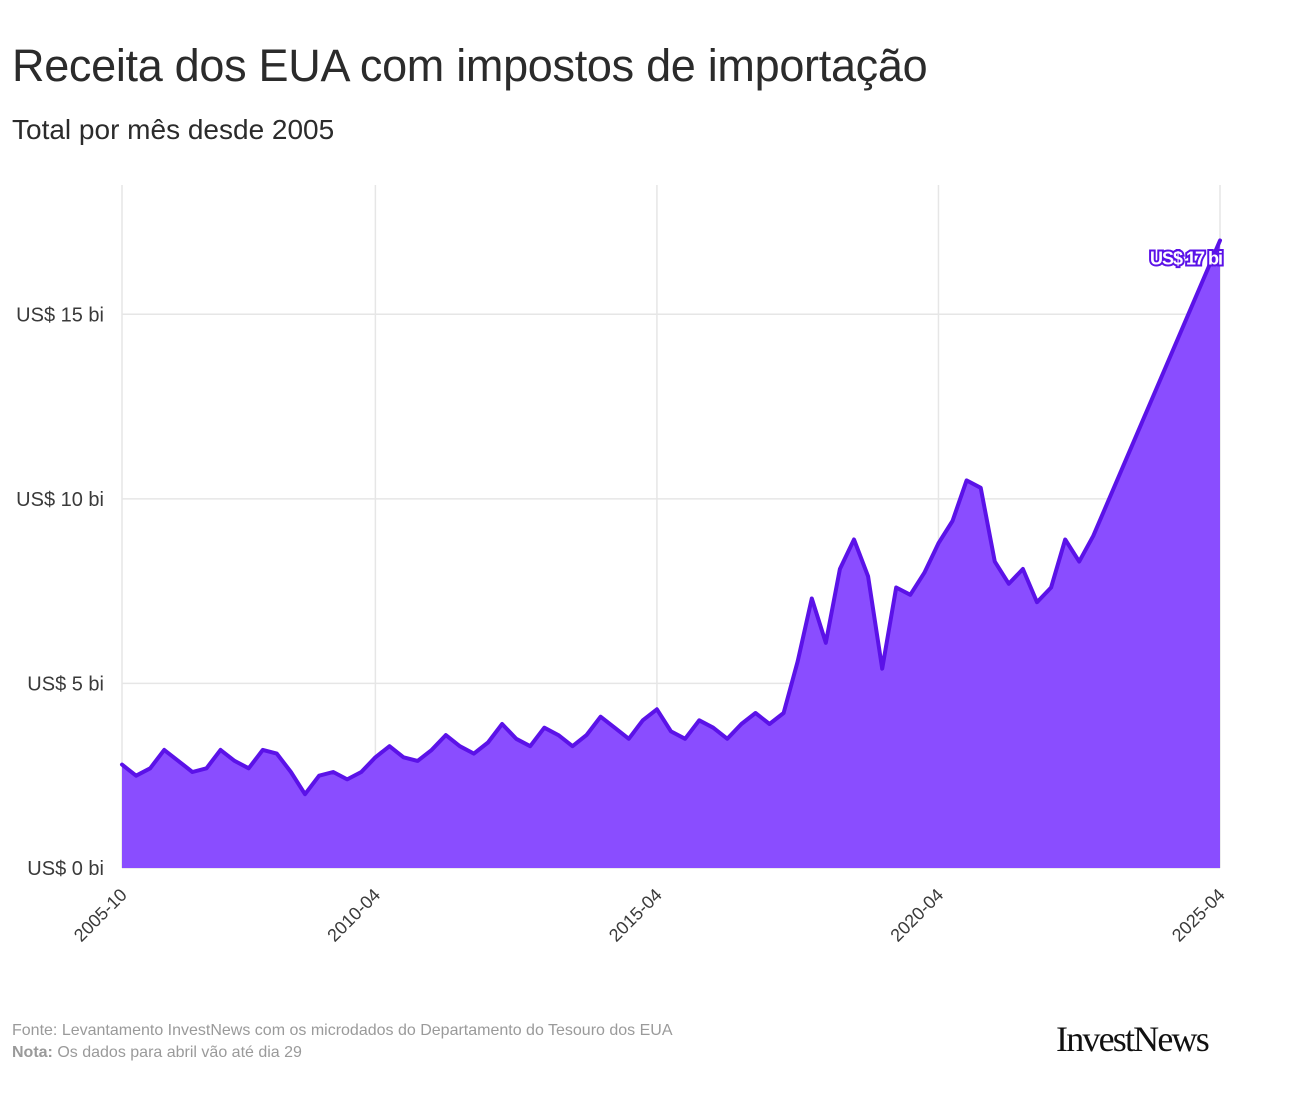 The height and width of the screenshot is (1100, 1292). What do you see at coordinates (635, 915) in the screenshot?
I see `x-tick-label: 2015-04` at bounding box center [635, 915].